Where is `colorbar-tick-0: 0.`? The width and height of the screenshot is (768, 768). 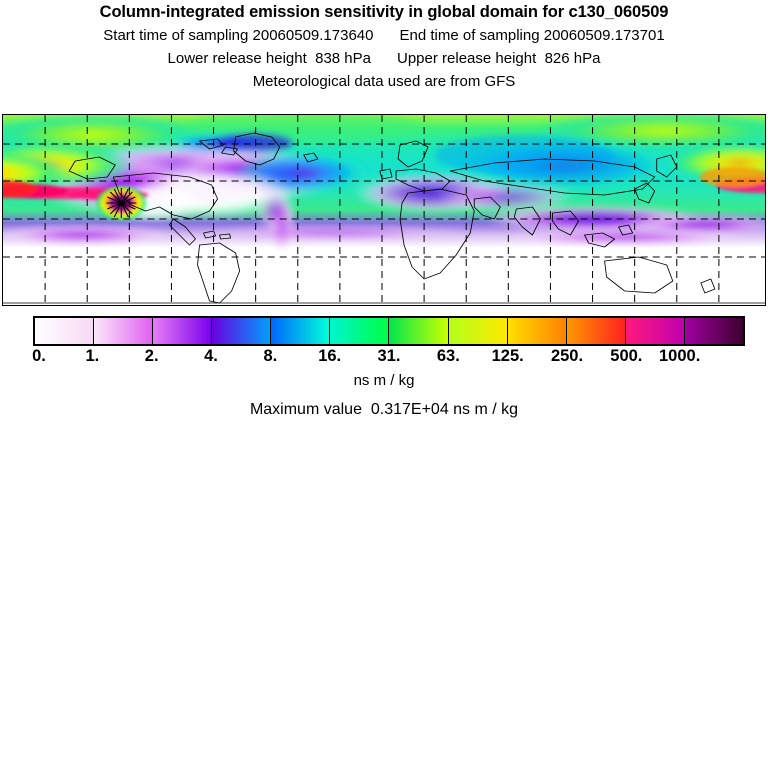
colorbar-tick-0: 0. is located at coordinates (39, 356).